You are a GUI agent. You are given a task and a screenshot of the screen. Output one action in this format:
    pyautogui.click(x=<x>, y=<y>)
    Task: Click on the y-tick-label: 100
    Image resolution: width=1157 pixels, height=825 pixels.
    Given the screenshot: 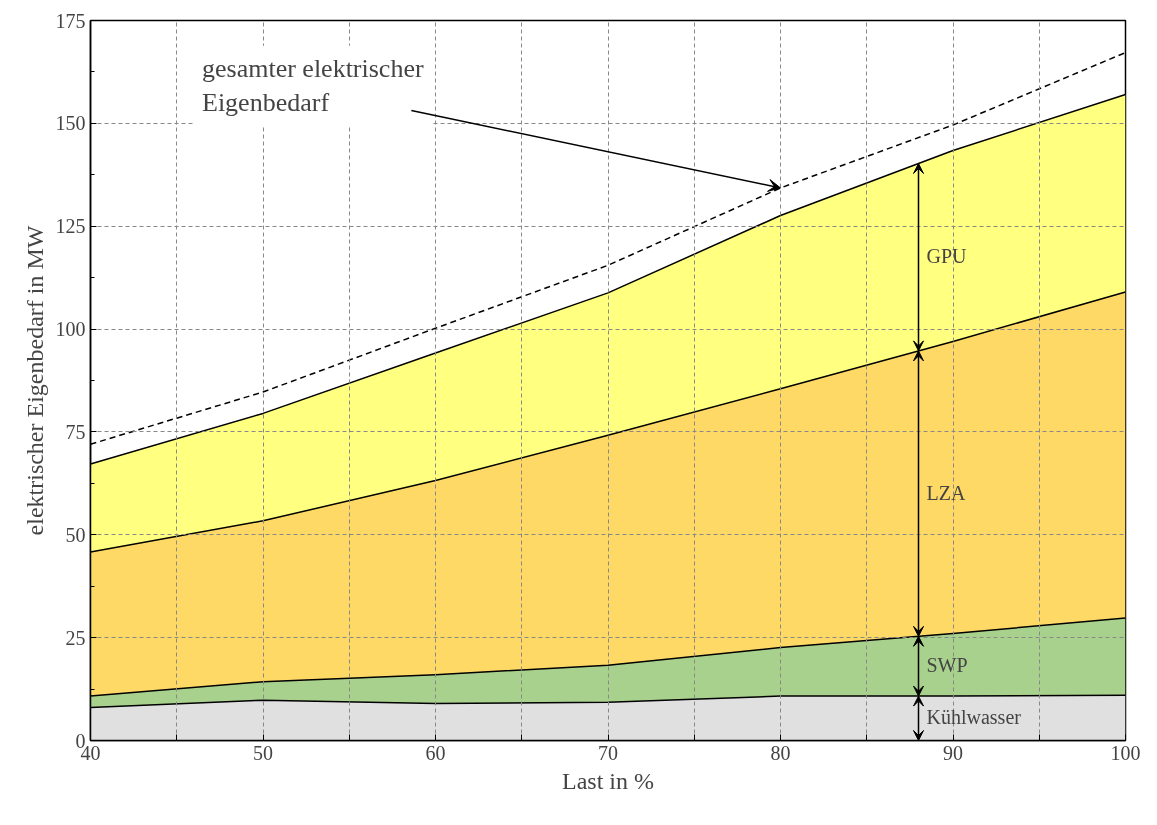 What is the action you would take?
    pyautogui.click(x=70, y=329)
    